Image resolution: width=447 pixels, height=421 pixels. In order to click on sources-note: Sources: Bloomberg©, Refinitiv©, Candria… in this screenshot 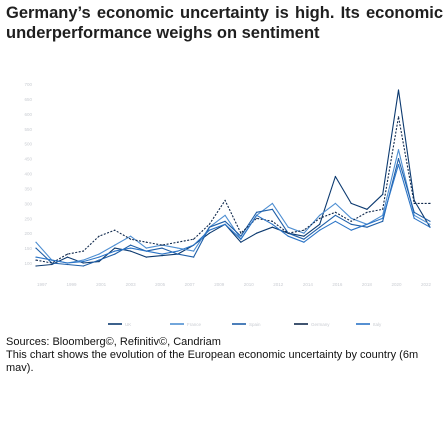, I will do `click(224, 355)`.